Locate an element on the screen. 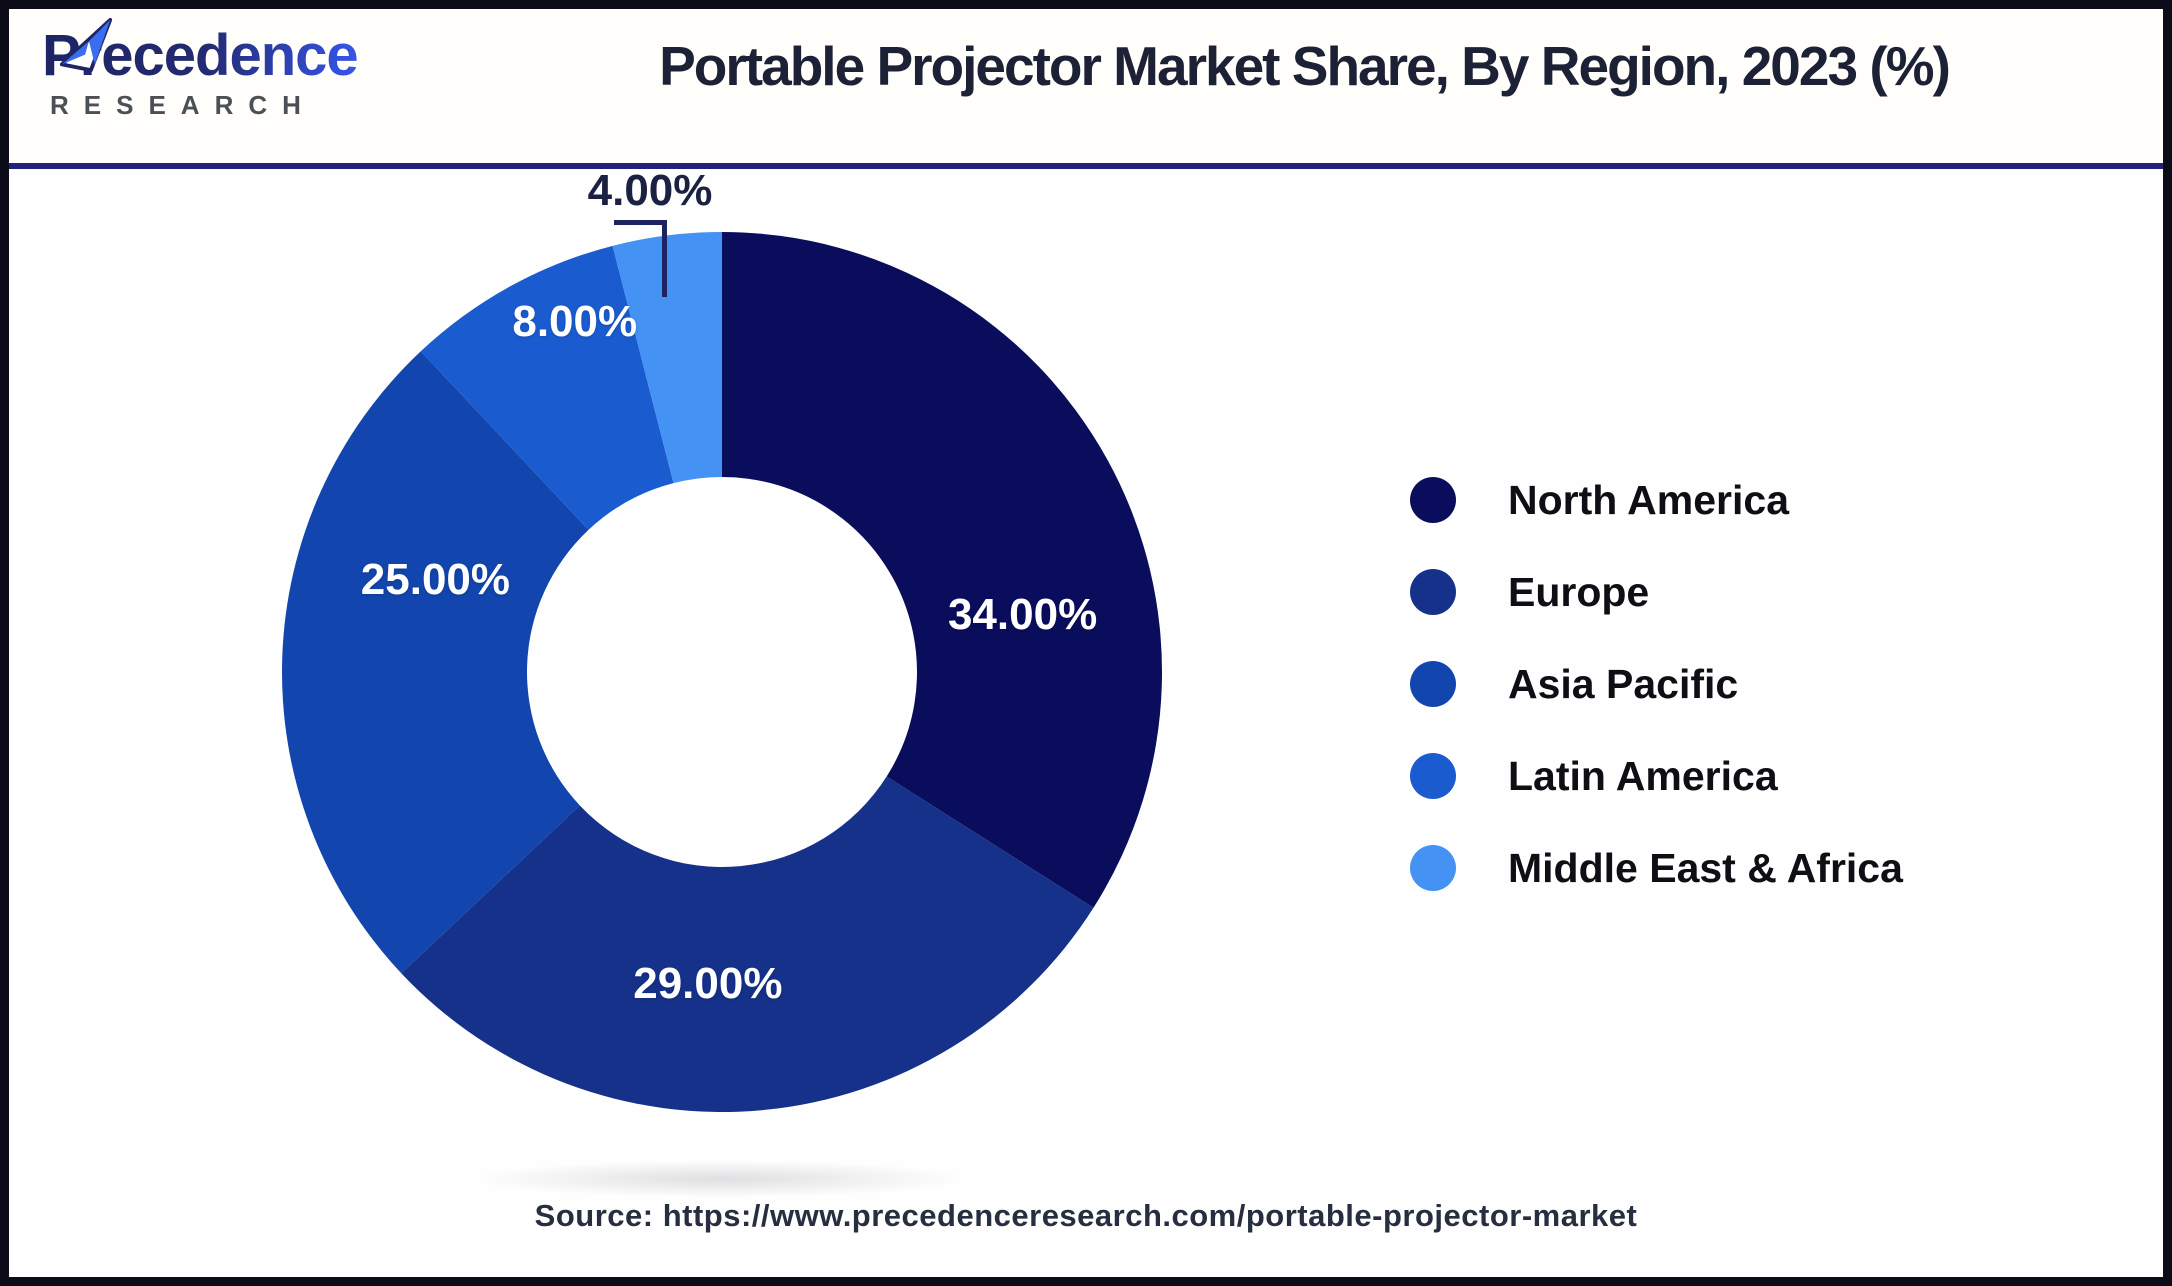 This screenshot has width=2172, height=1286. legend-label: Middle East & Africa is located at coordinates (1705, 867).